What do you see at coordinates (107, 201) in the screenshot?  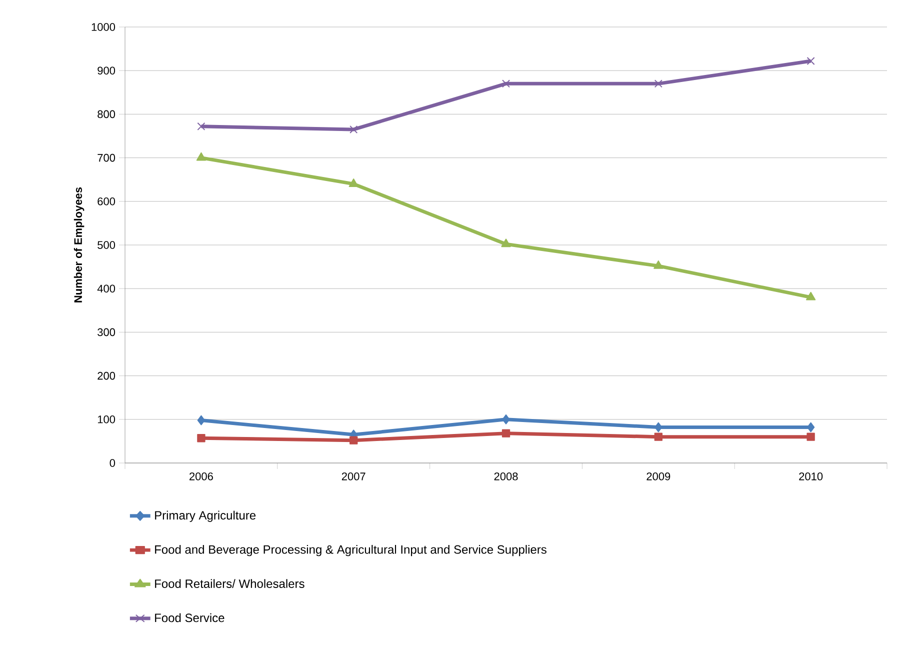 I see `y-tick-label: 600` at bounding box center [107, 201].